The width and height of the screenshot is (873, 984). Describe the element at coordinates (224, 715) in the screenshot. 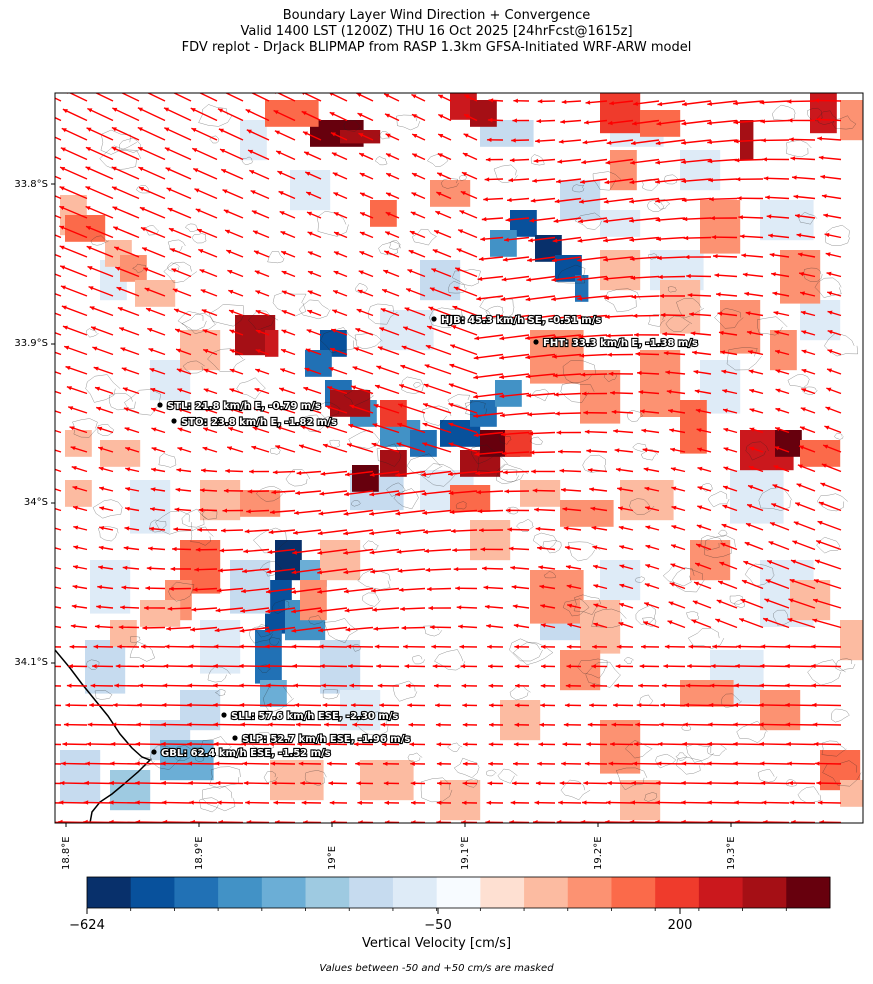

I see `station-marker-sll` at that location.